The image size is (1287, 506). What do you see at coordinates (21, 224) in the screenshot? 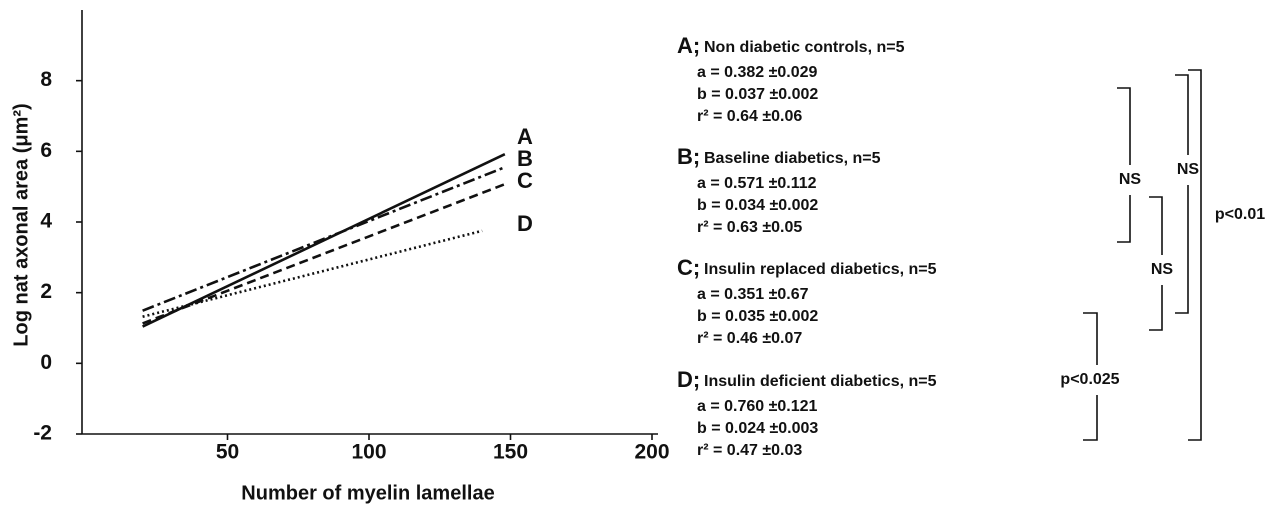
I see `y-axis-label: Log nat axonal area (μm²)` at bounding box center [21, 224].